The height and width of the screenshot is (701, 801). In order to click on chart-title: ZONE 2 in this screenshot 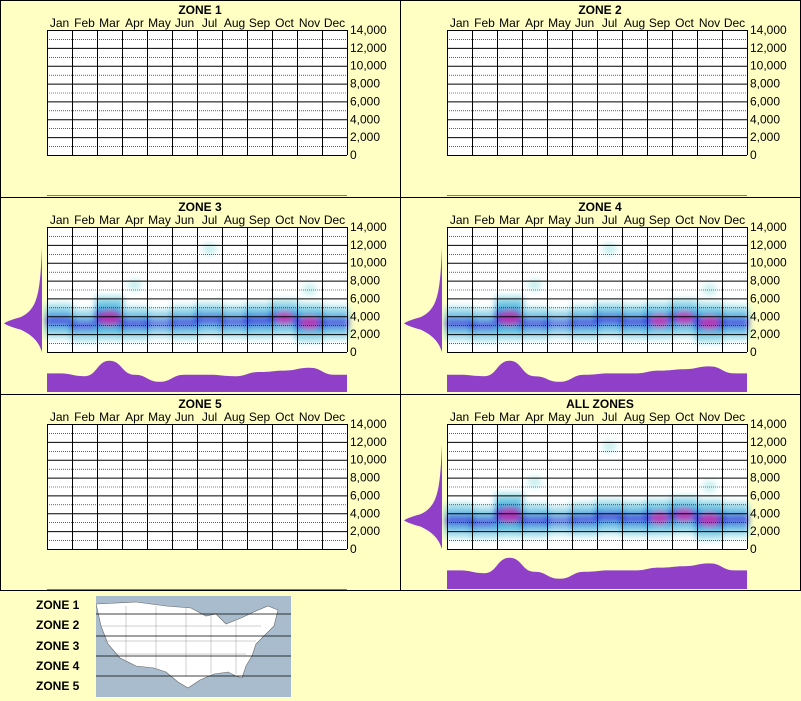, I will do `click(600, 10)`.